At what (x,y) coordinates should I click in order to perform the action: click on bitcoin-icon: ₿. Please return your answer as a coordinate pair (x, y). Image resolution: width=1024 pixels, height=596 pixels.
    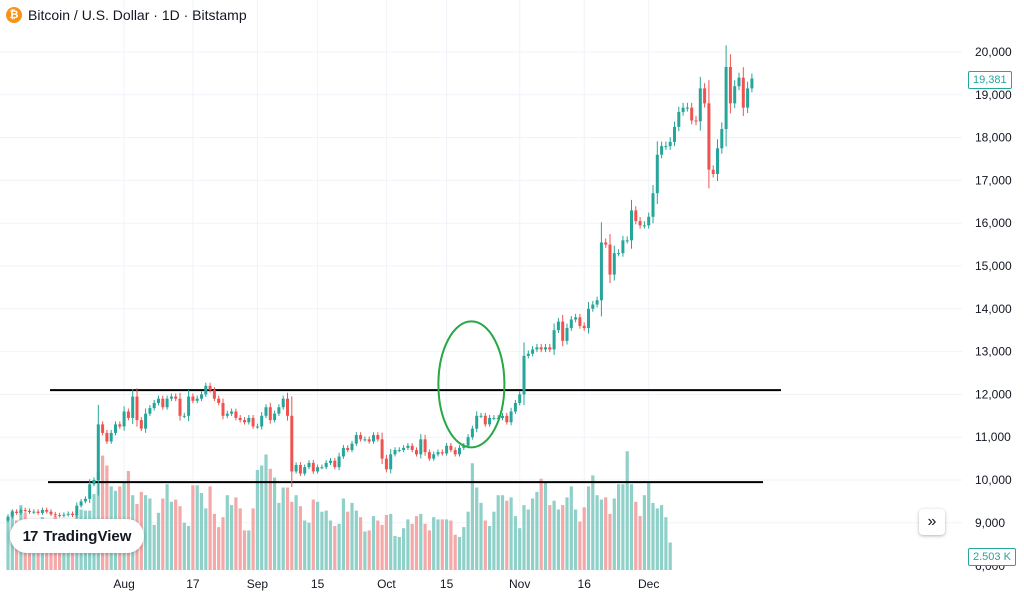
    Looking at the image, I should click on (14, 15).